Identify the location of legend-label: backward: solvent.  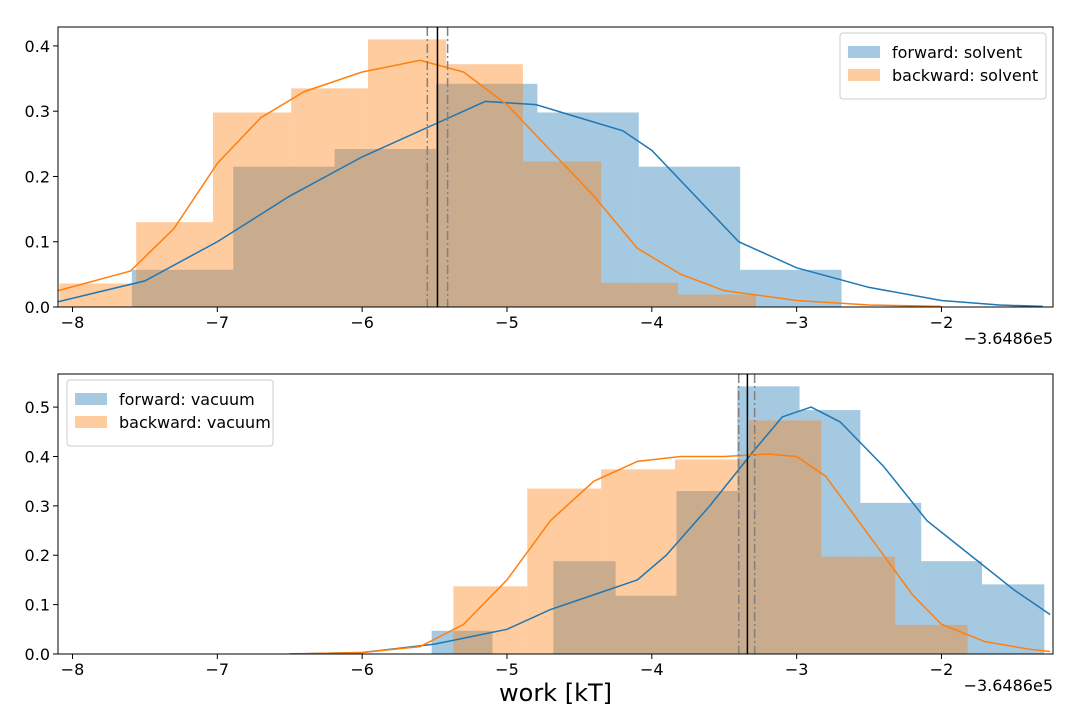
(965, 75).